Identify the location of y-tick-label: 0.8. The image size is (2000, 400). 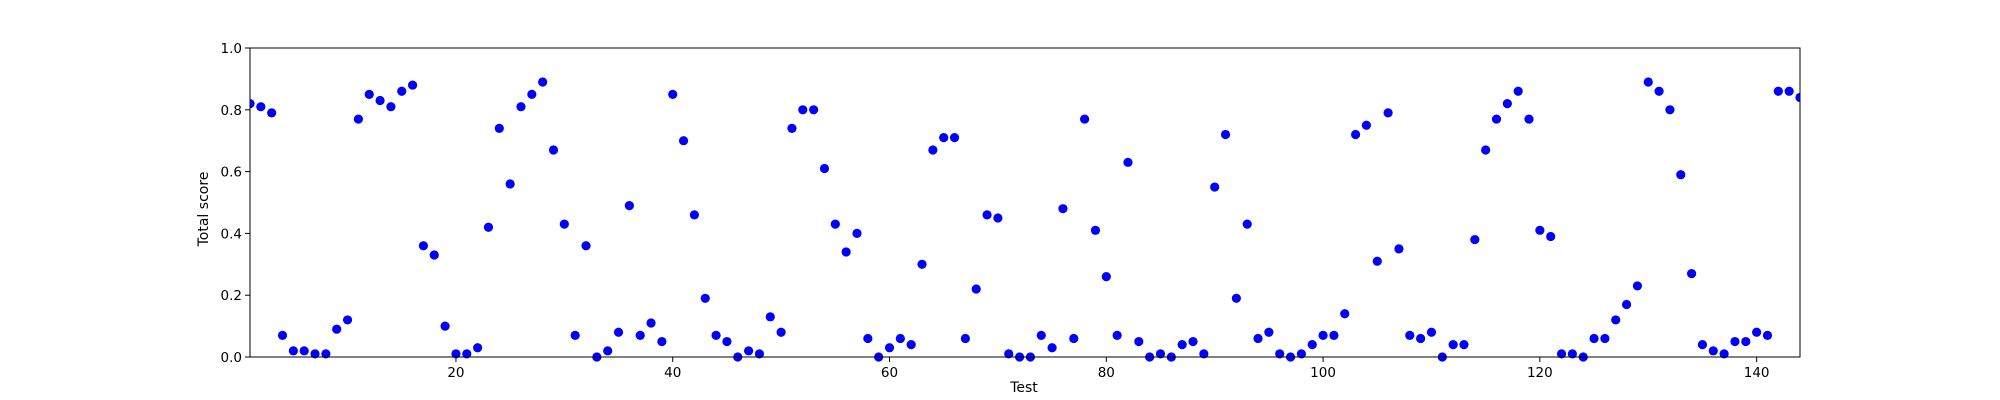
(231, 111).